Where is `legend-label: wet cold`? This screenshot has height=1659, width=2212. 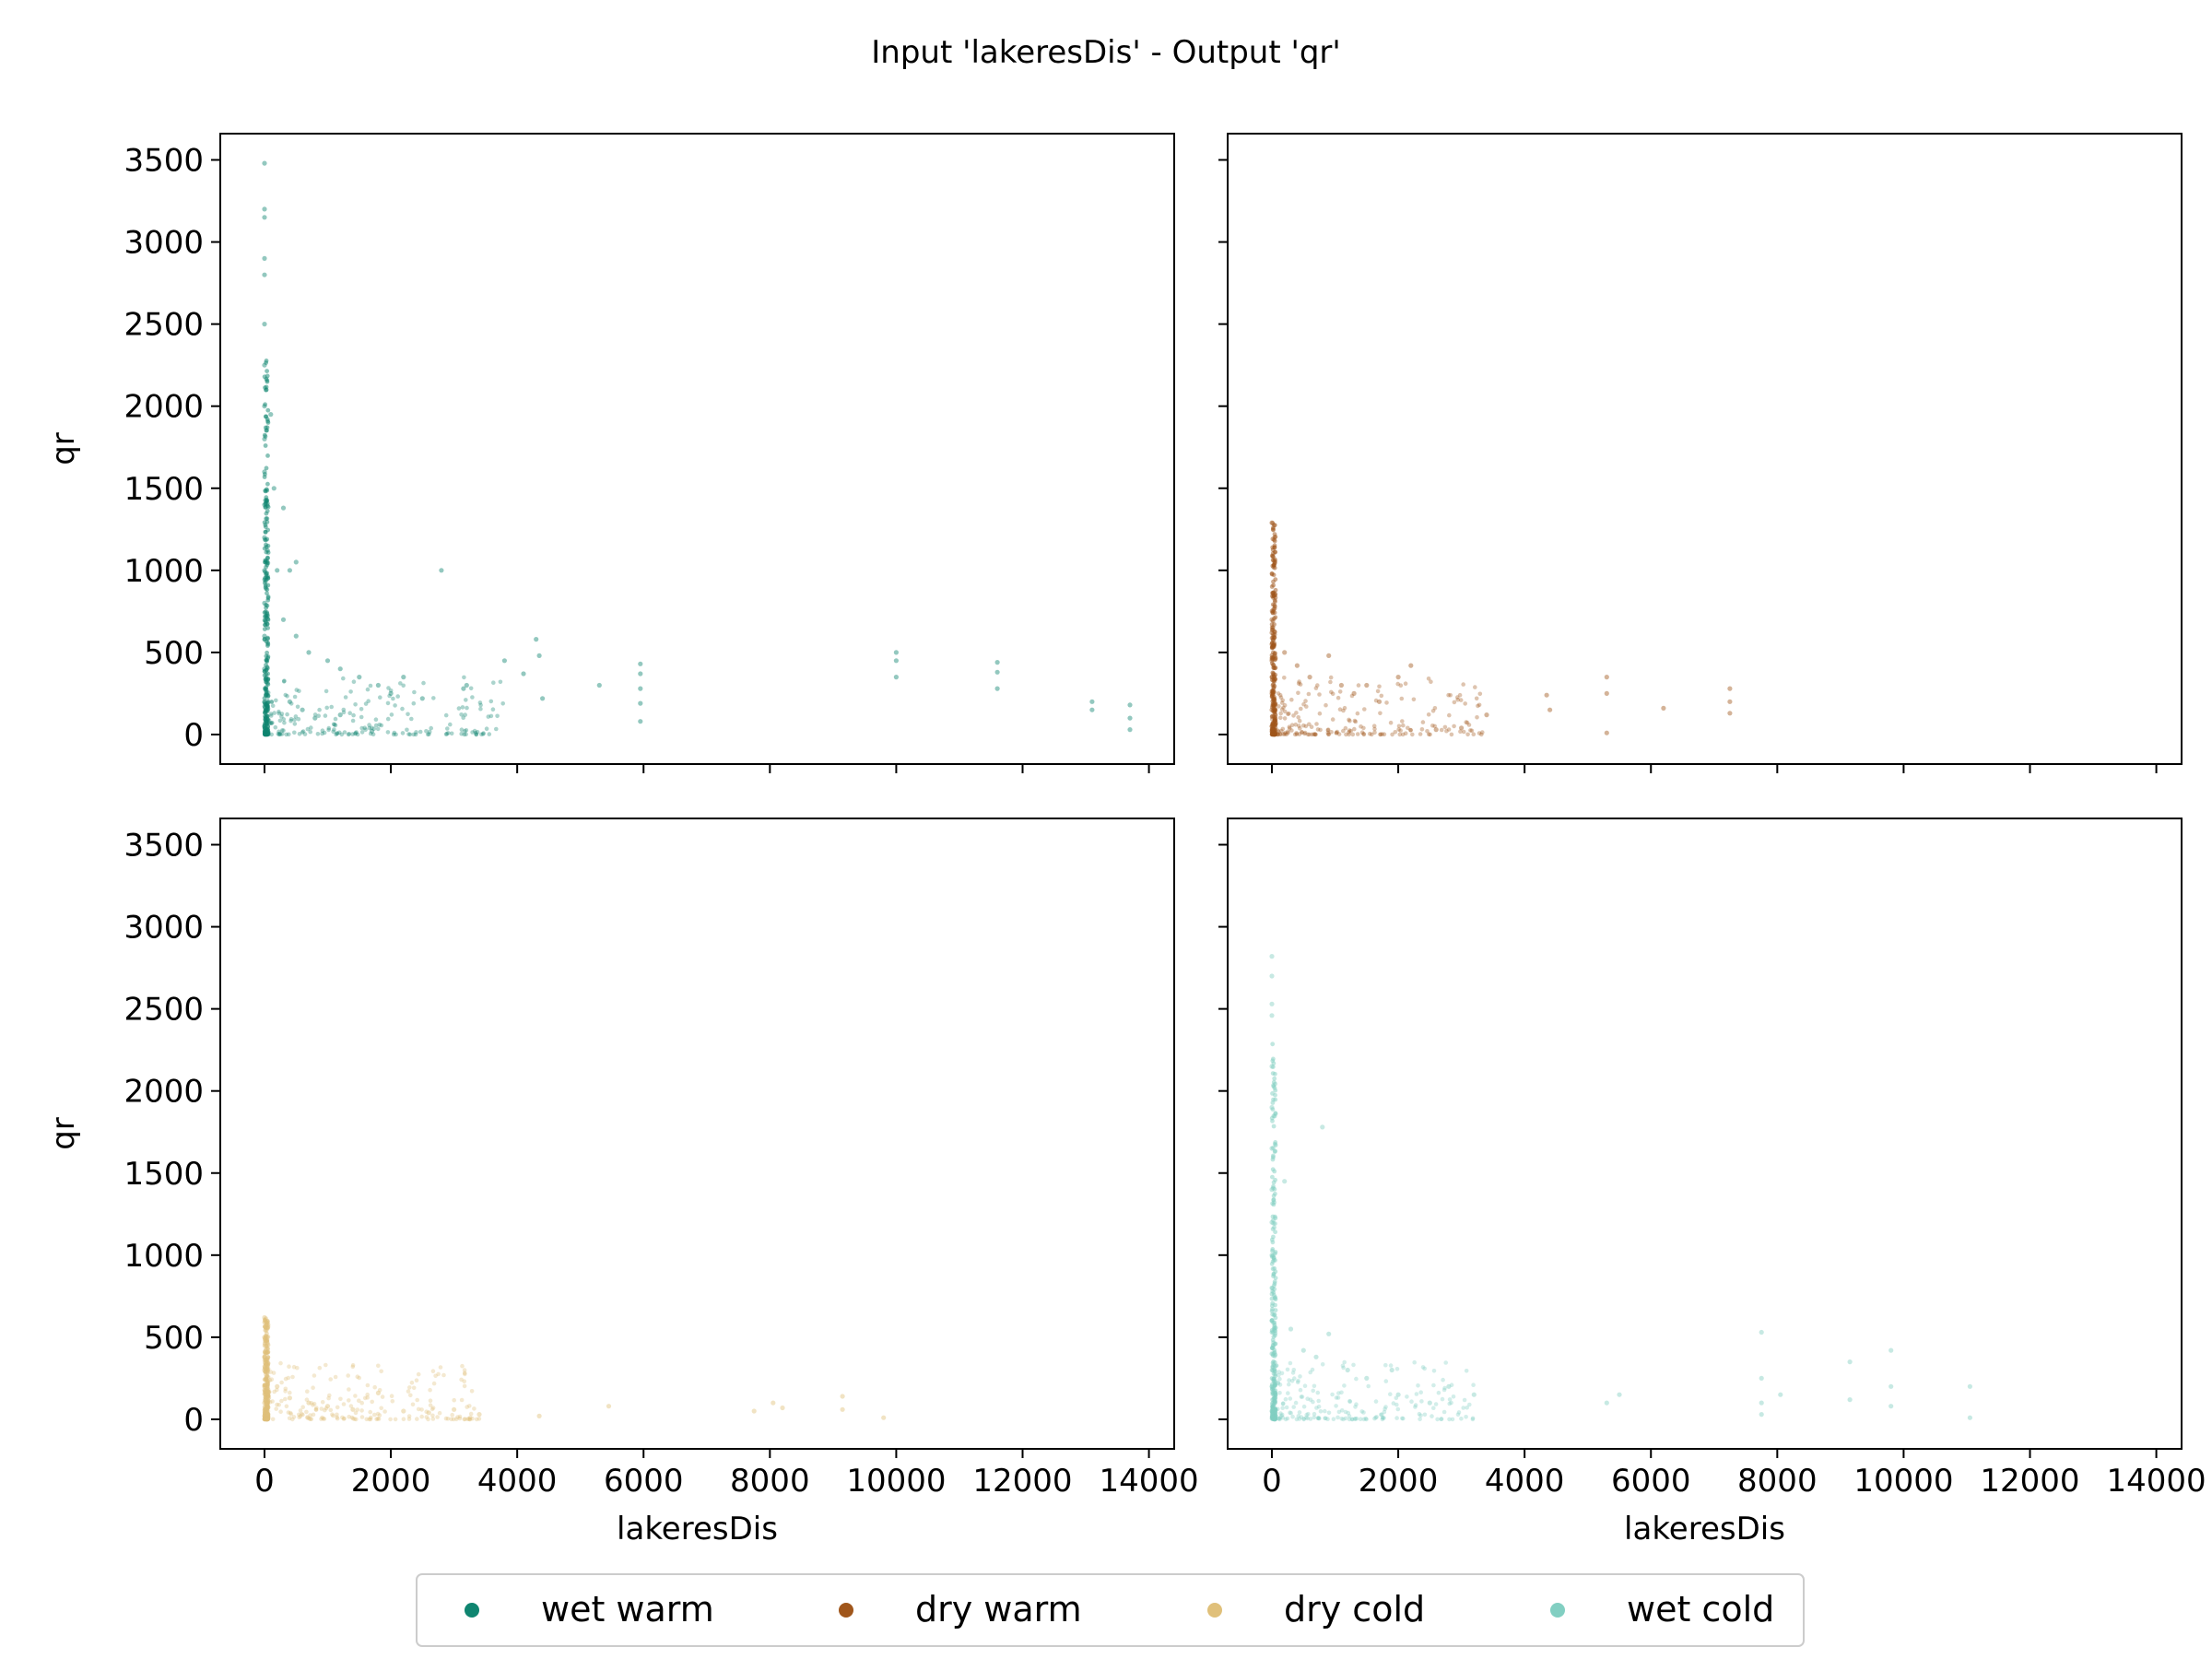
legend-label: wet cold is located at coordinates (1700, 1609).